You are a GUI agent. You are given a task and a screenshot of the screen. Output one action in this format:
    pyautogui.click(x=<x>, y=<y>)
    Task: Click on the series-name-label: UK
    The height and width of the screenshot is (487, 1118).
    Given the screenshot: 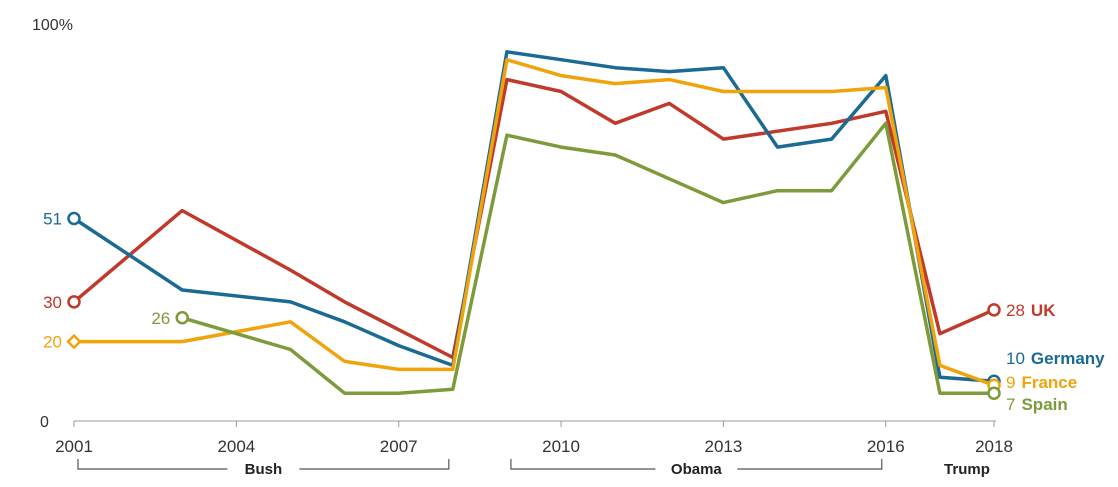 What is the action you would take?
    pyautogui.click(x=1043, y=310)
    